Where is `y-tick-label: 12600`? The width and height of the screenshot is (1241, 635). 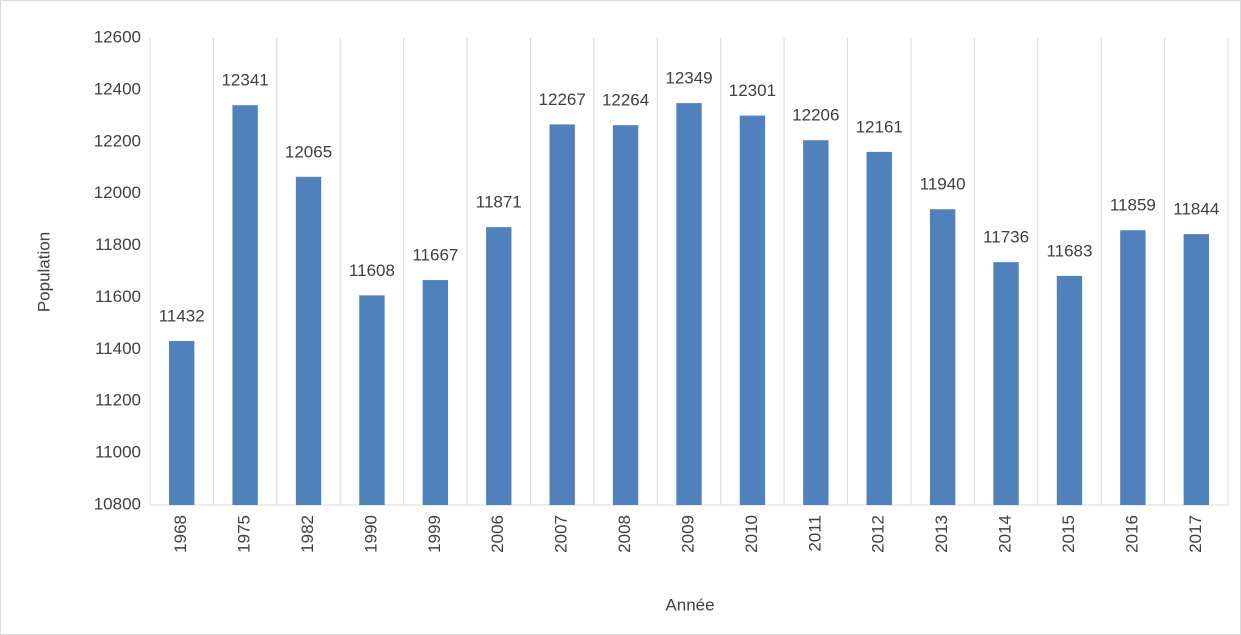
y-tick-label: 12600 is located at coordinates (117, 36).